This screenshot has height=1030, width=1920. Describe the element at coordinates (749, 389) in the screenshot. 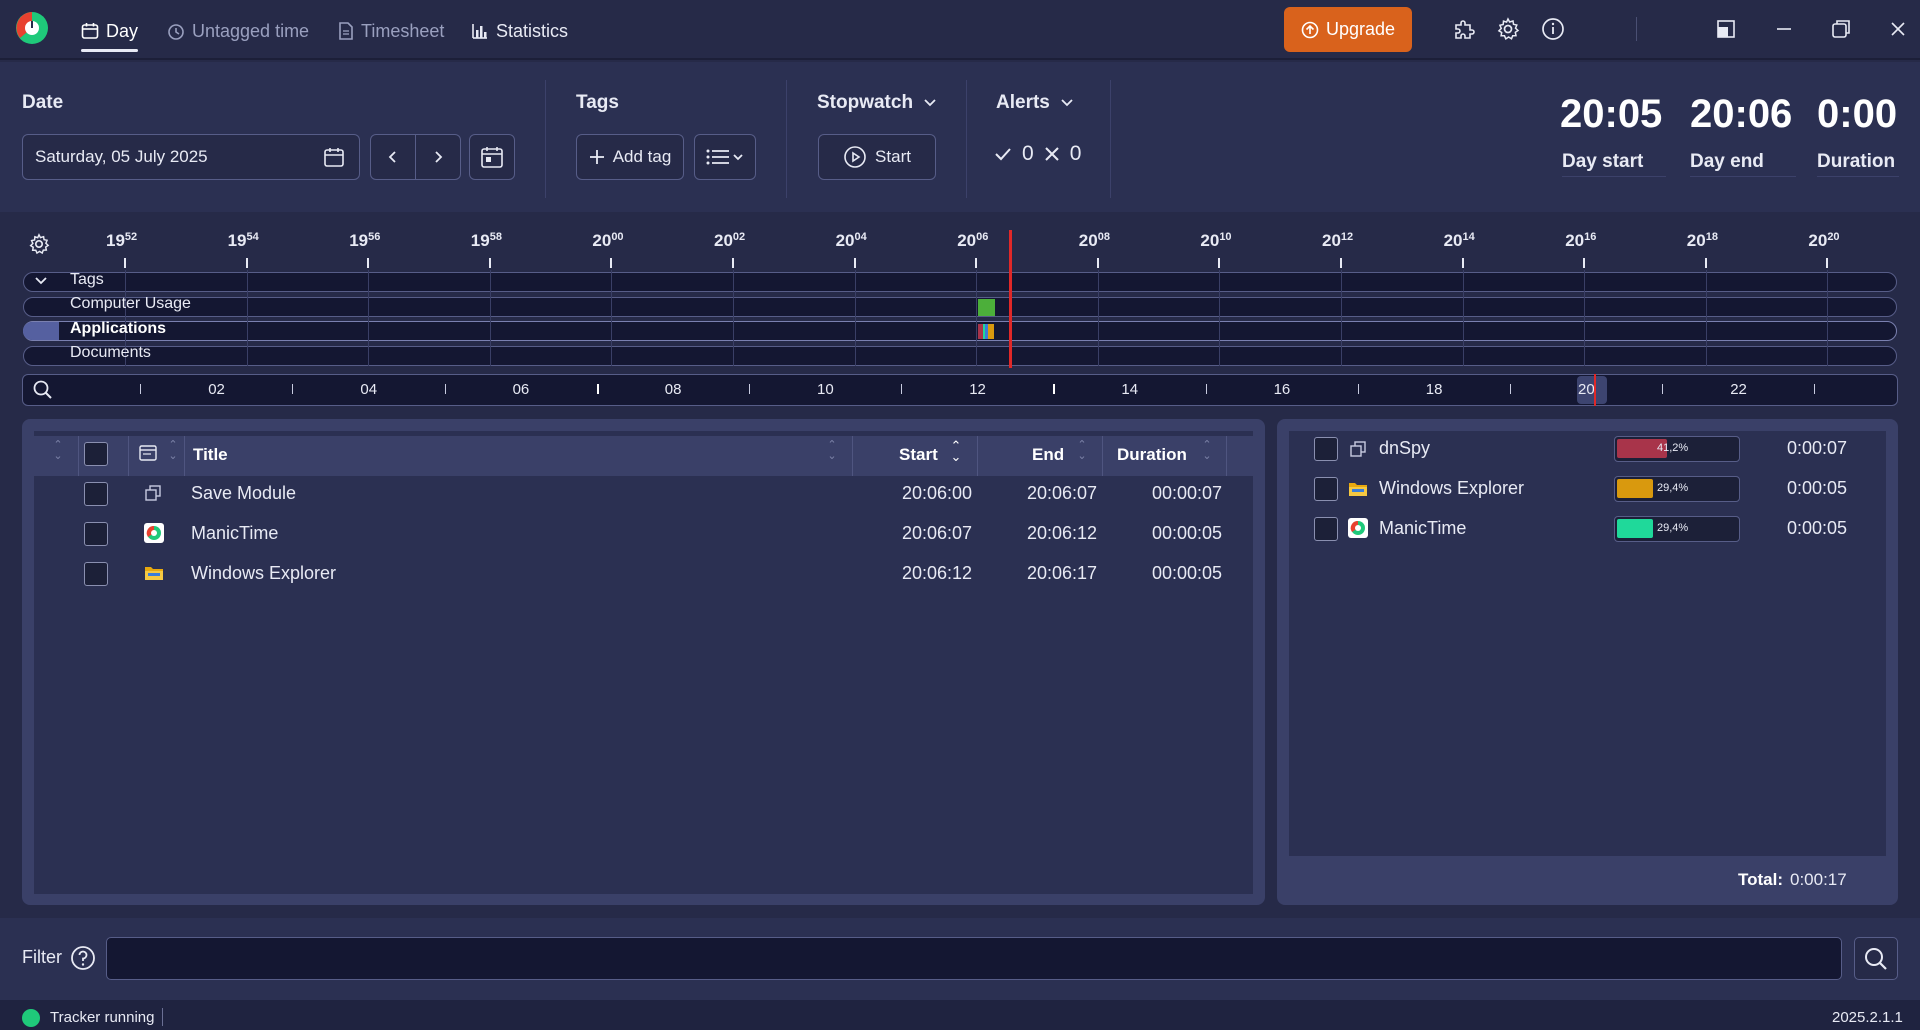

I see `ruler-tick` at that location.